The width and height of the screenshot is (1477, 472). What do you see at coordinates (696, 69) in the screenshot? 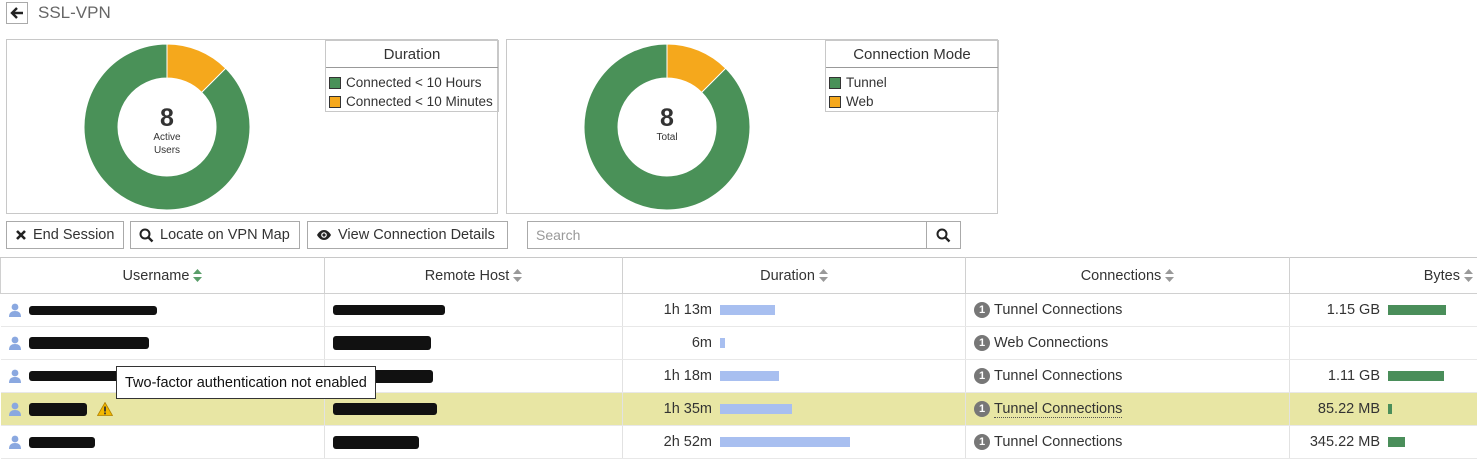
I see `donut-slice-web` at bounding box center [696, 69].